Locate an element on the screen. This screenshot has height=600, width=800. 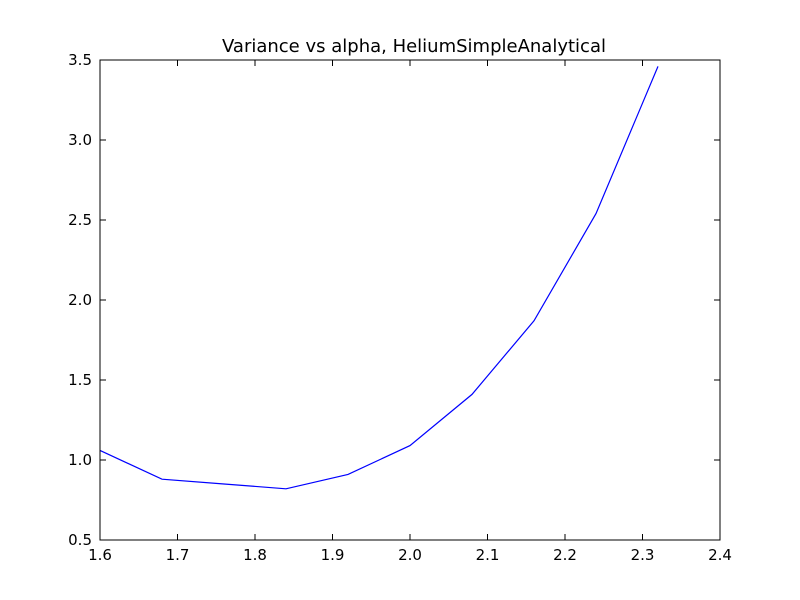
y-tick-label-2: 1.5 is located at coordinates (80, 380).